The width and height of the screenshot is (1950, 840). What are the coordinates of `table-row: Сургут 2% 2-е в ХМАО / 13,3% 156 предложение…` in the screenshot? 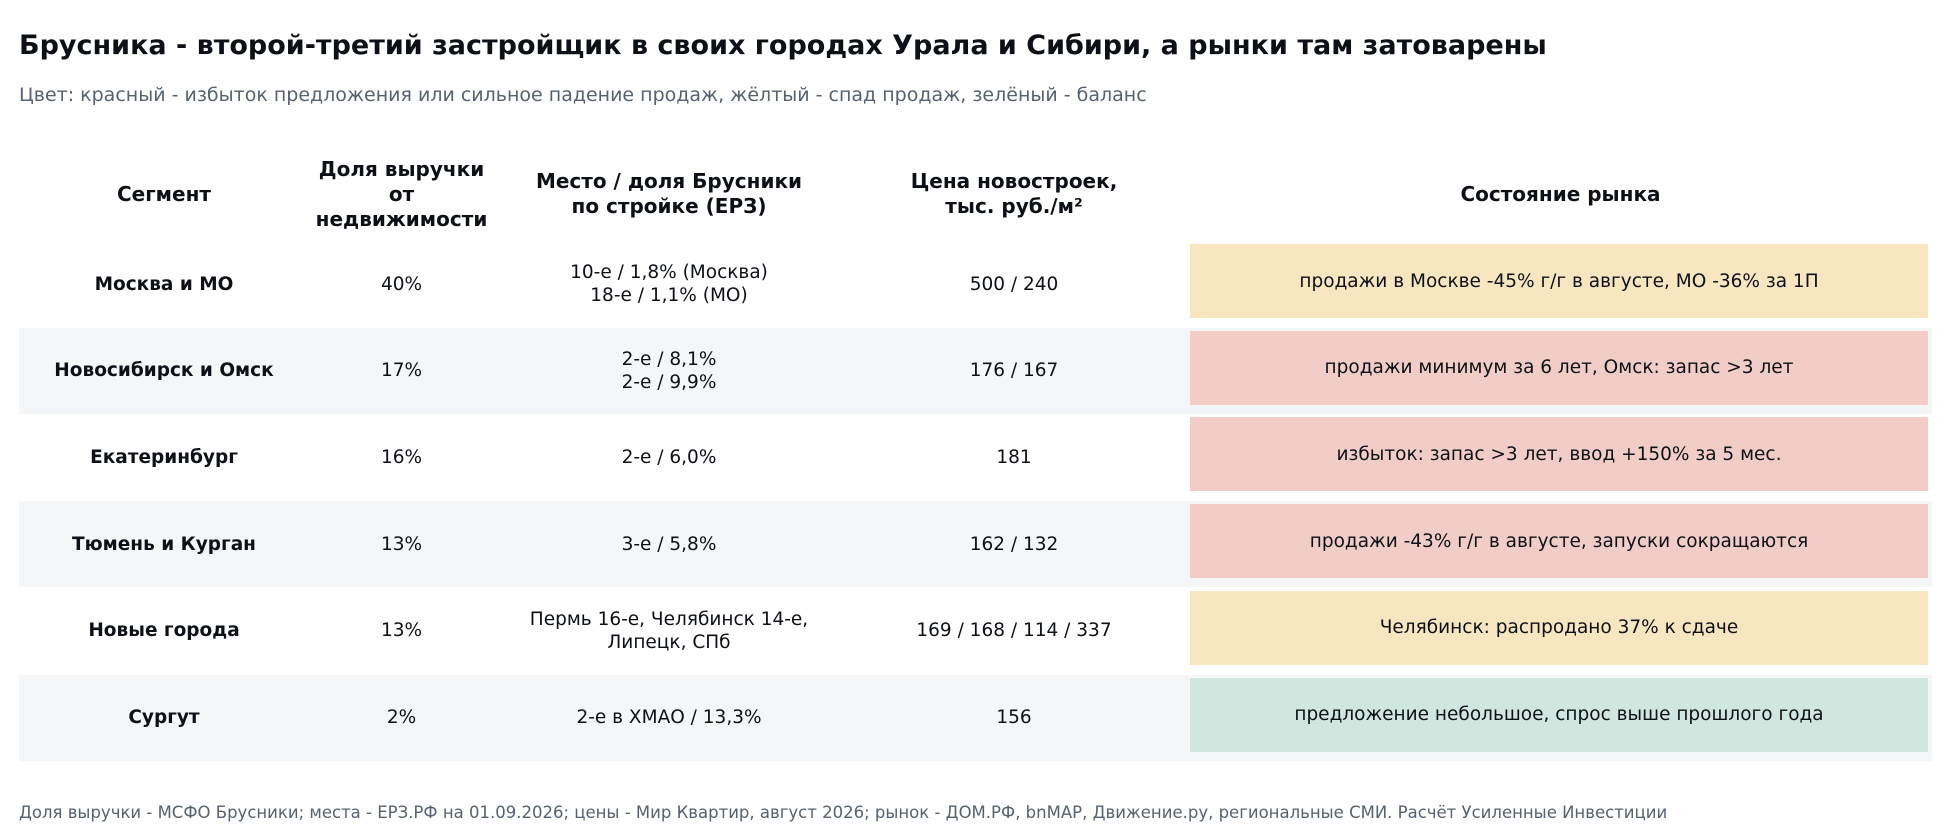 It's located at (975, 717).